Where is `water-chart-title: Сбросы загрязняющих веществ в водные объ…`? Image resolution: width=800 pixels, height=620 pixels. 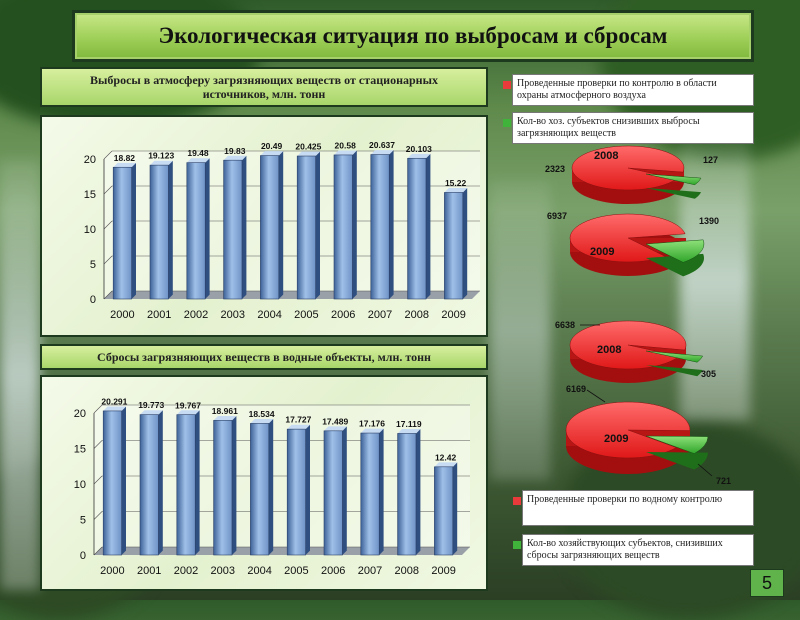 water-chart-title: Сбросы загрязняющих веществ в водные объ… is located at coordinates (264, 357).